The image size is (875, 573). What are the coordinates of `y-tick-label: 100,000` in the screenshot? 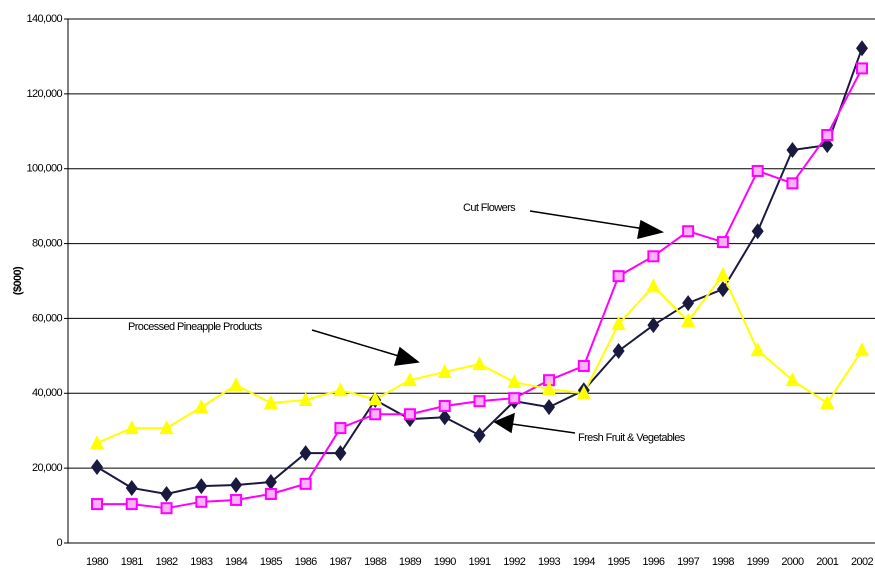 It's located at (44, 169).